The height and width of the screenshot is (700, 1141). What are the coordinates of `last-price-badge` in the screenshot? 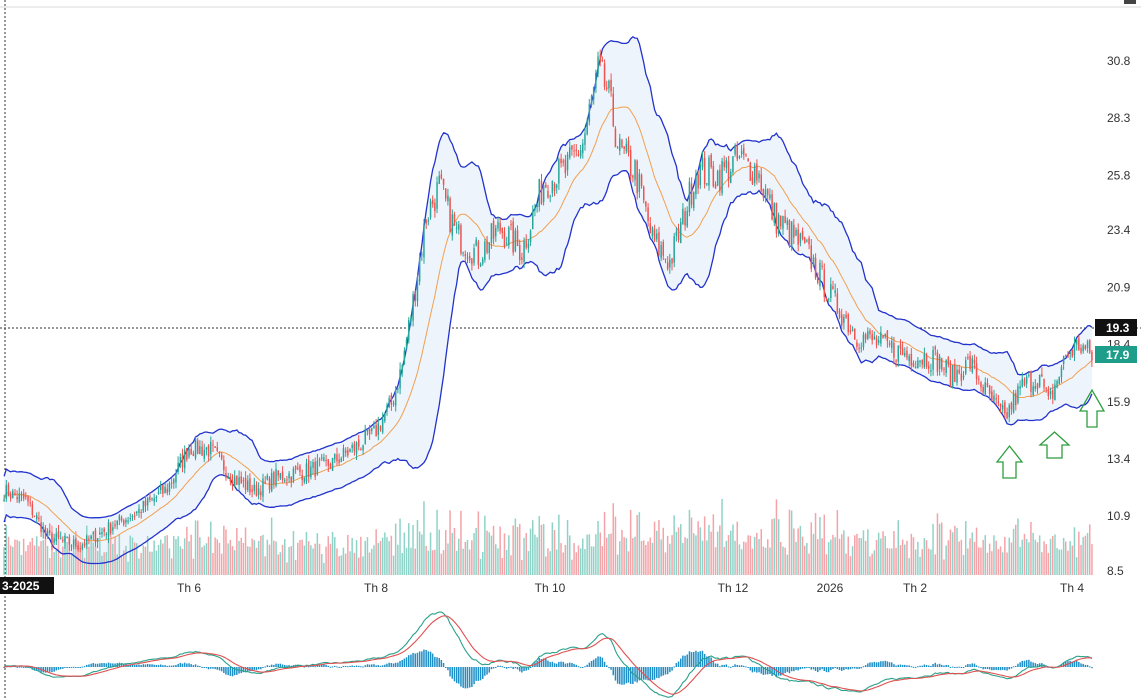 It's located at (1116, 354).